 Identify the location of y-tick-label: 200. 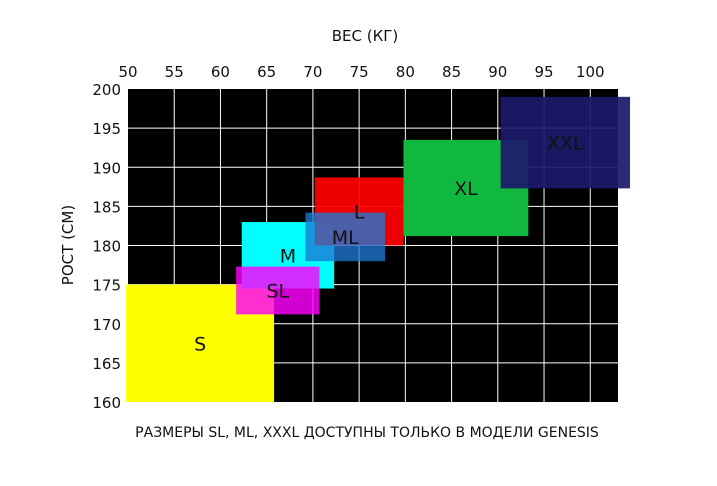
(106, 90).